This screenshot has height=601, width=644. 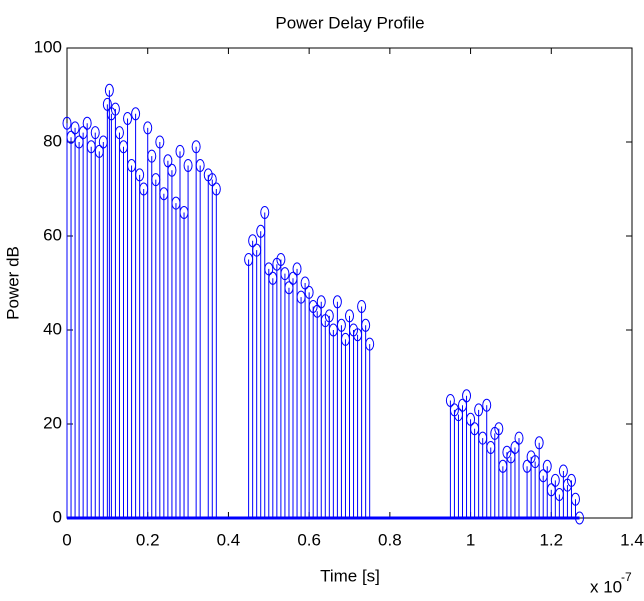 What do you see at coordinates (551, 539) in the screenshot?
I see `x-tick-label: 1.2` at bounding box center [551, 539].